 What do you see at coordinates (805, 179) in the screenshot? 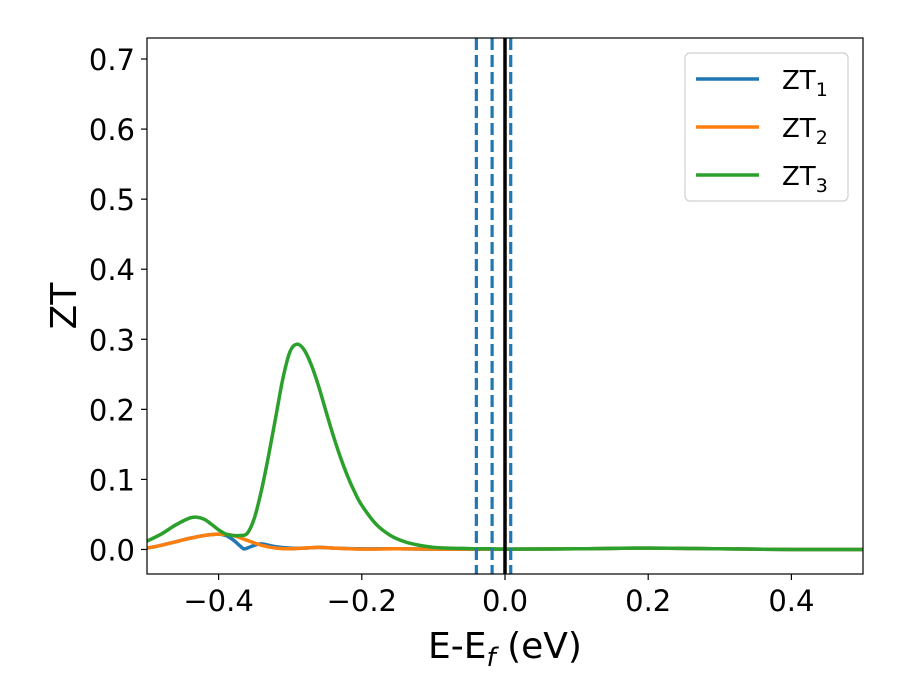
I see `legend-label-3: ZT3` at bounding box center [805, 179].